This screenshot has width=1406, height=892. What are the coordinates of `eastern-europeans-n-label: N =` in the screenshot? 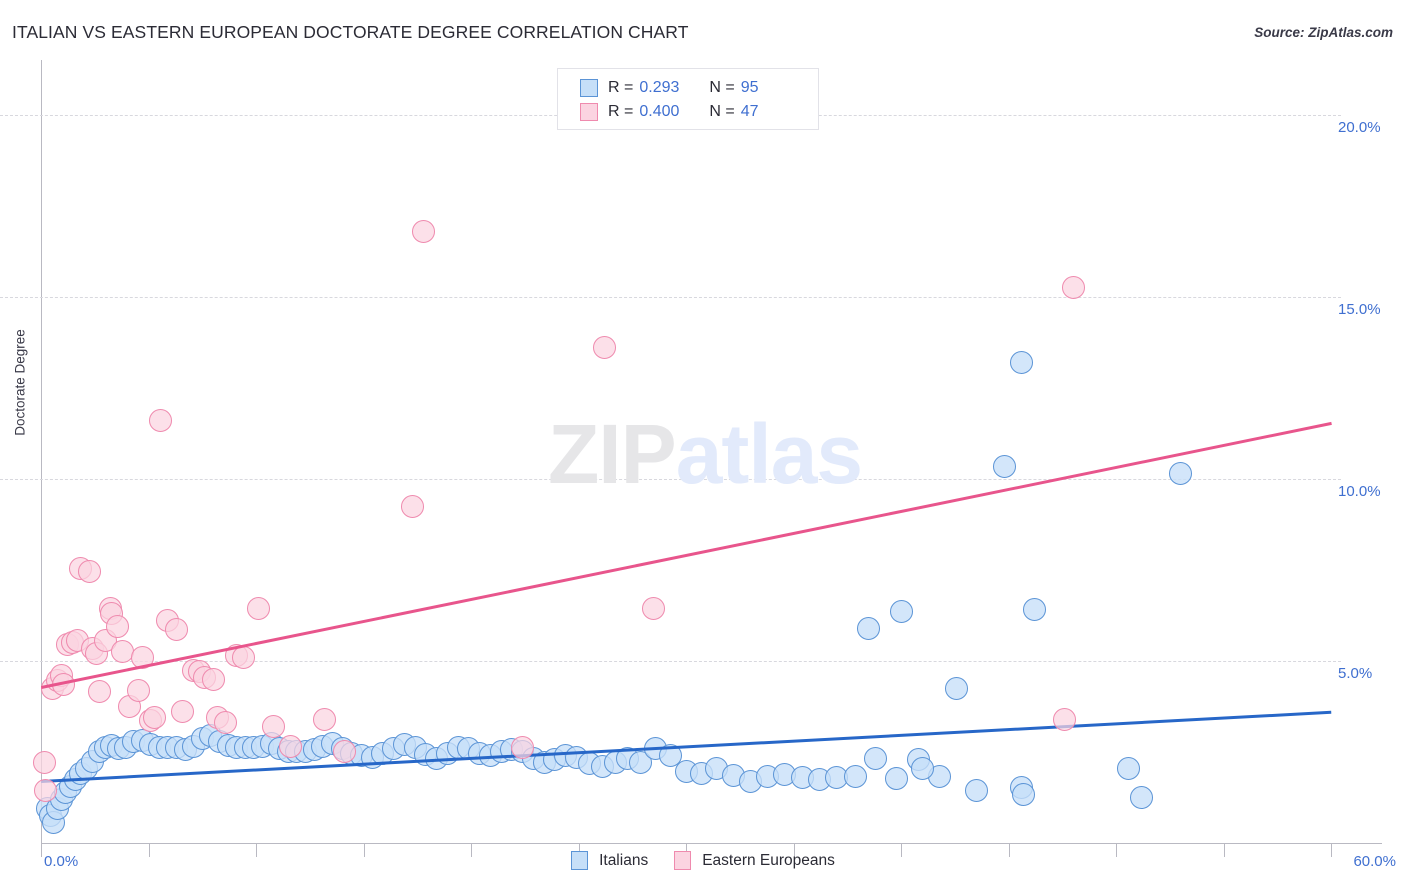 It's located at (722, 111).